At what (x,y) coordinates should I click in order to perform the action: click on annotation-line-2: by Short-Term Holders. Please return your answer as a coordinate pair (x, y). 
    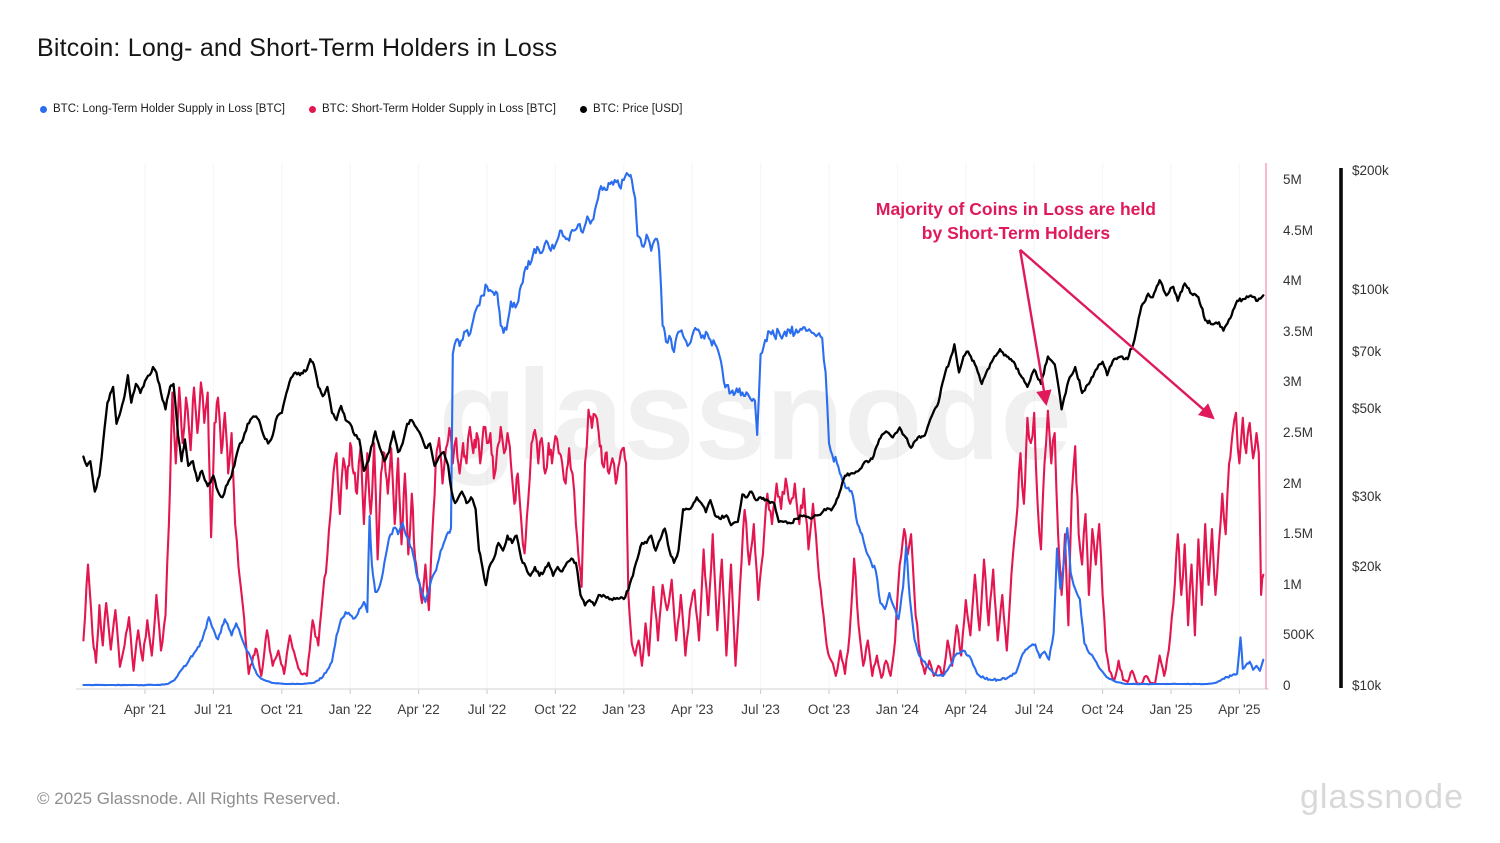
    Looking at the image, I should click on (1016, 233).